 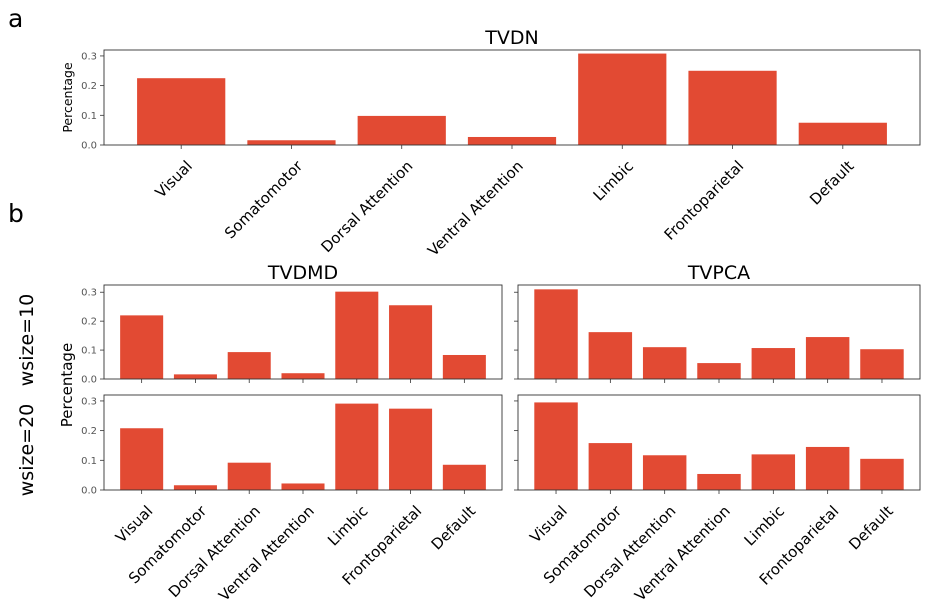 What do you see at coordinates (718, 273) in the screenshot?
I see `panel-title: TVPCA` at bounding box center [718, 273].